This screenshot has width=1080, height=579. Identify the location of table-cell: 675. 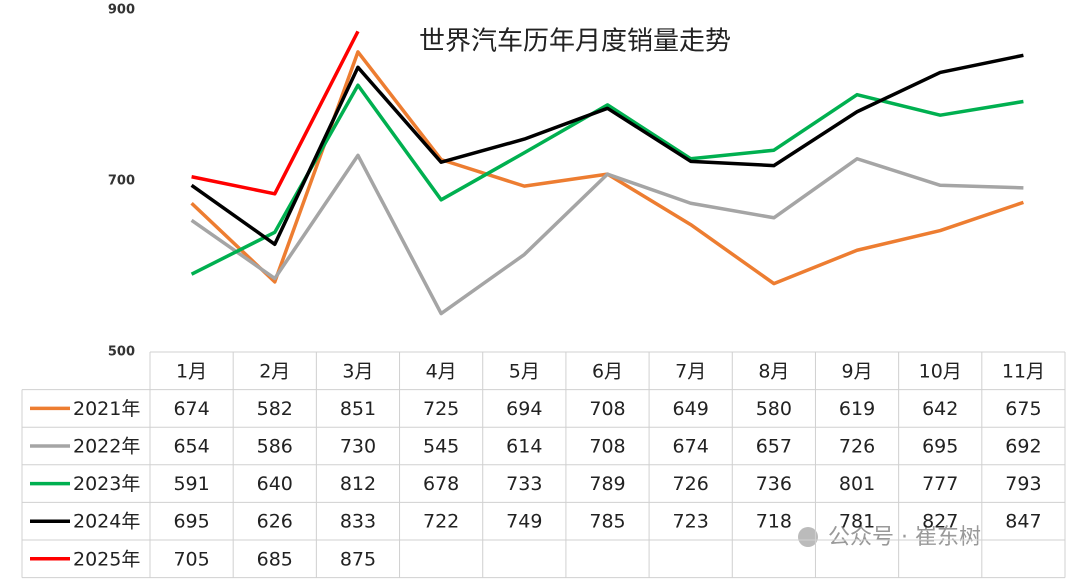
(1023, 409).